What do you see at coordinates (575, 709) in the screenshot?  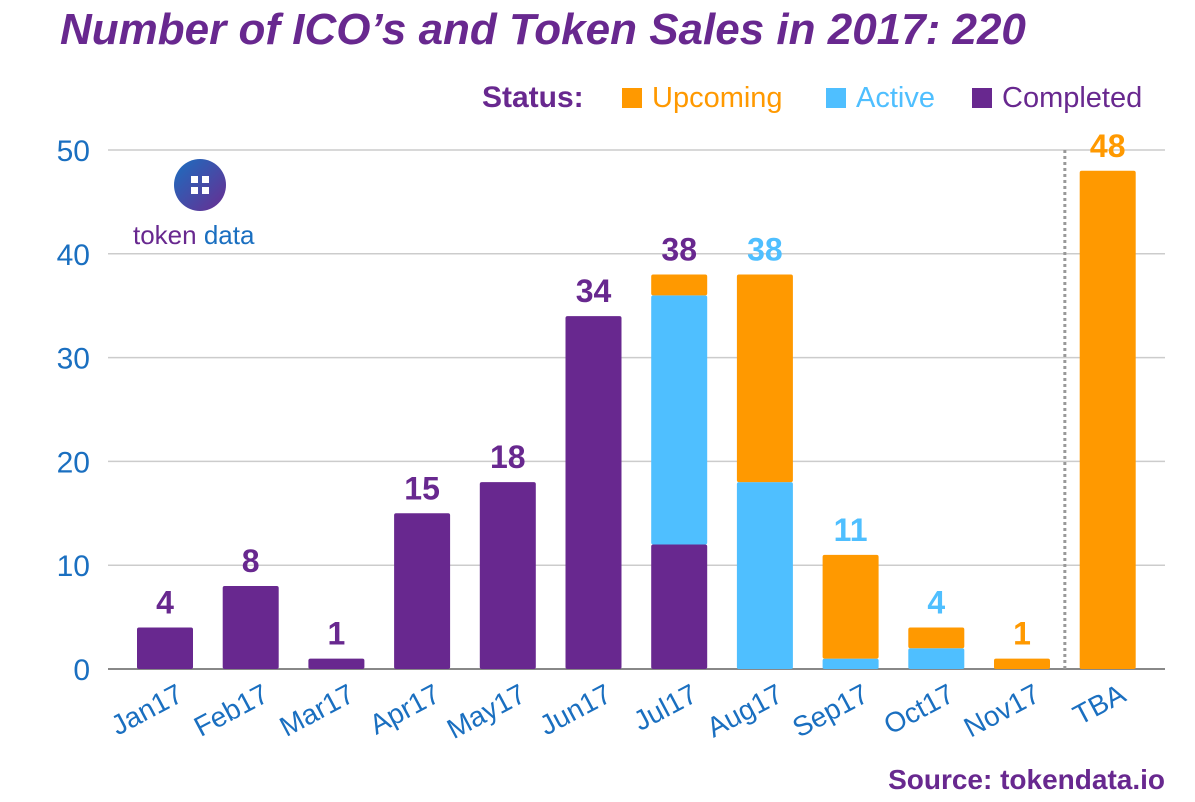 I see `x-tick-label: Jun17` at bounding box center [575, 709].